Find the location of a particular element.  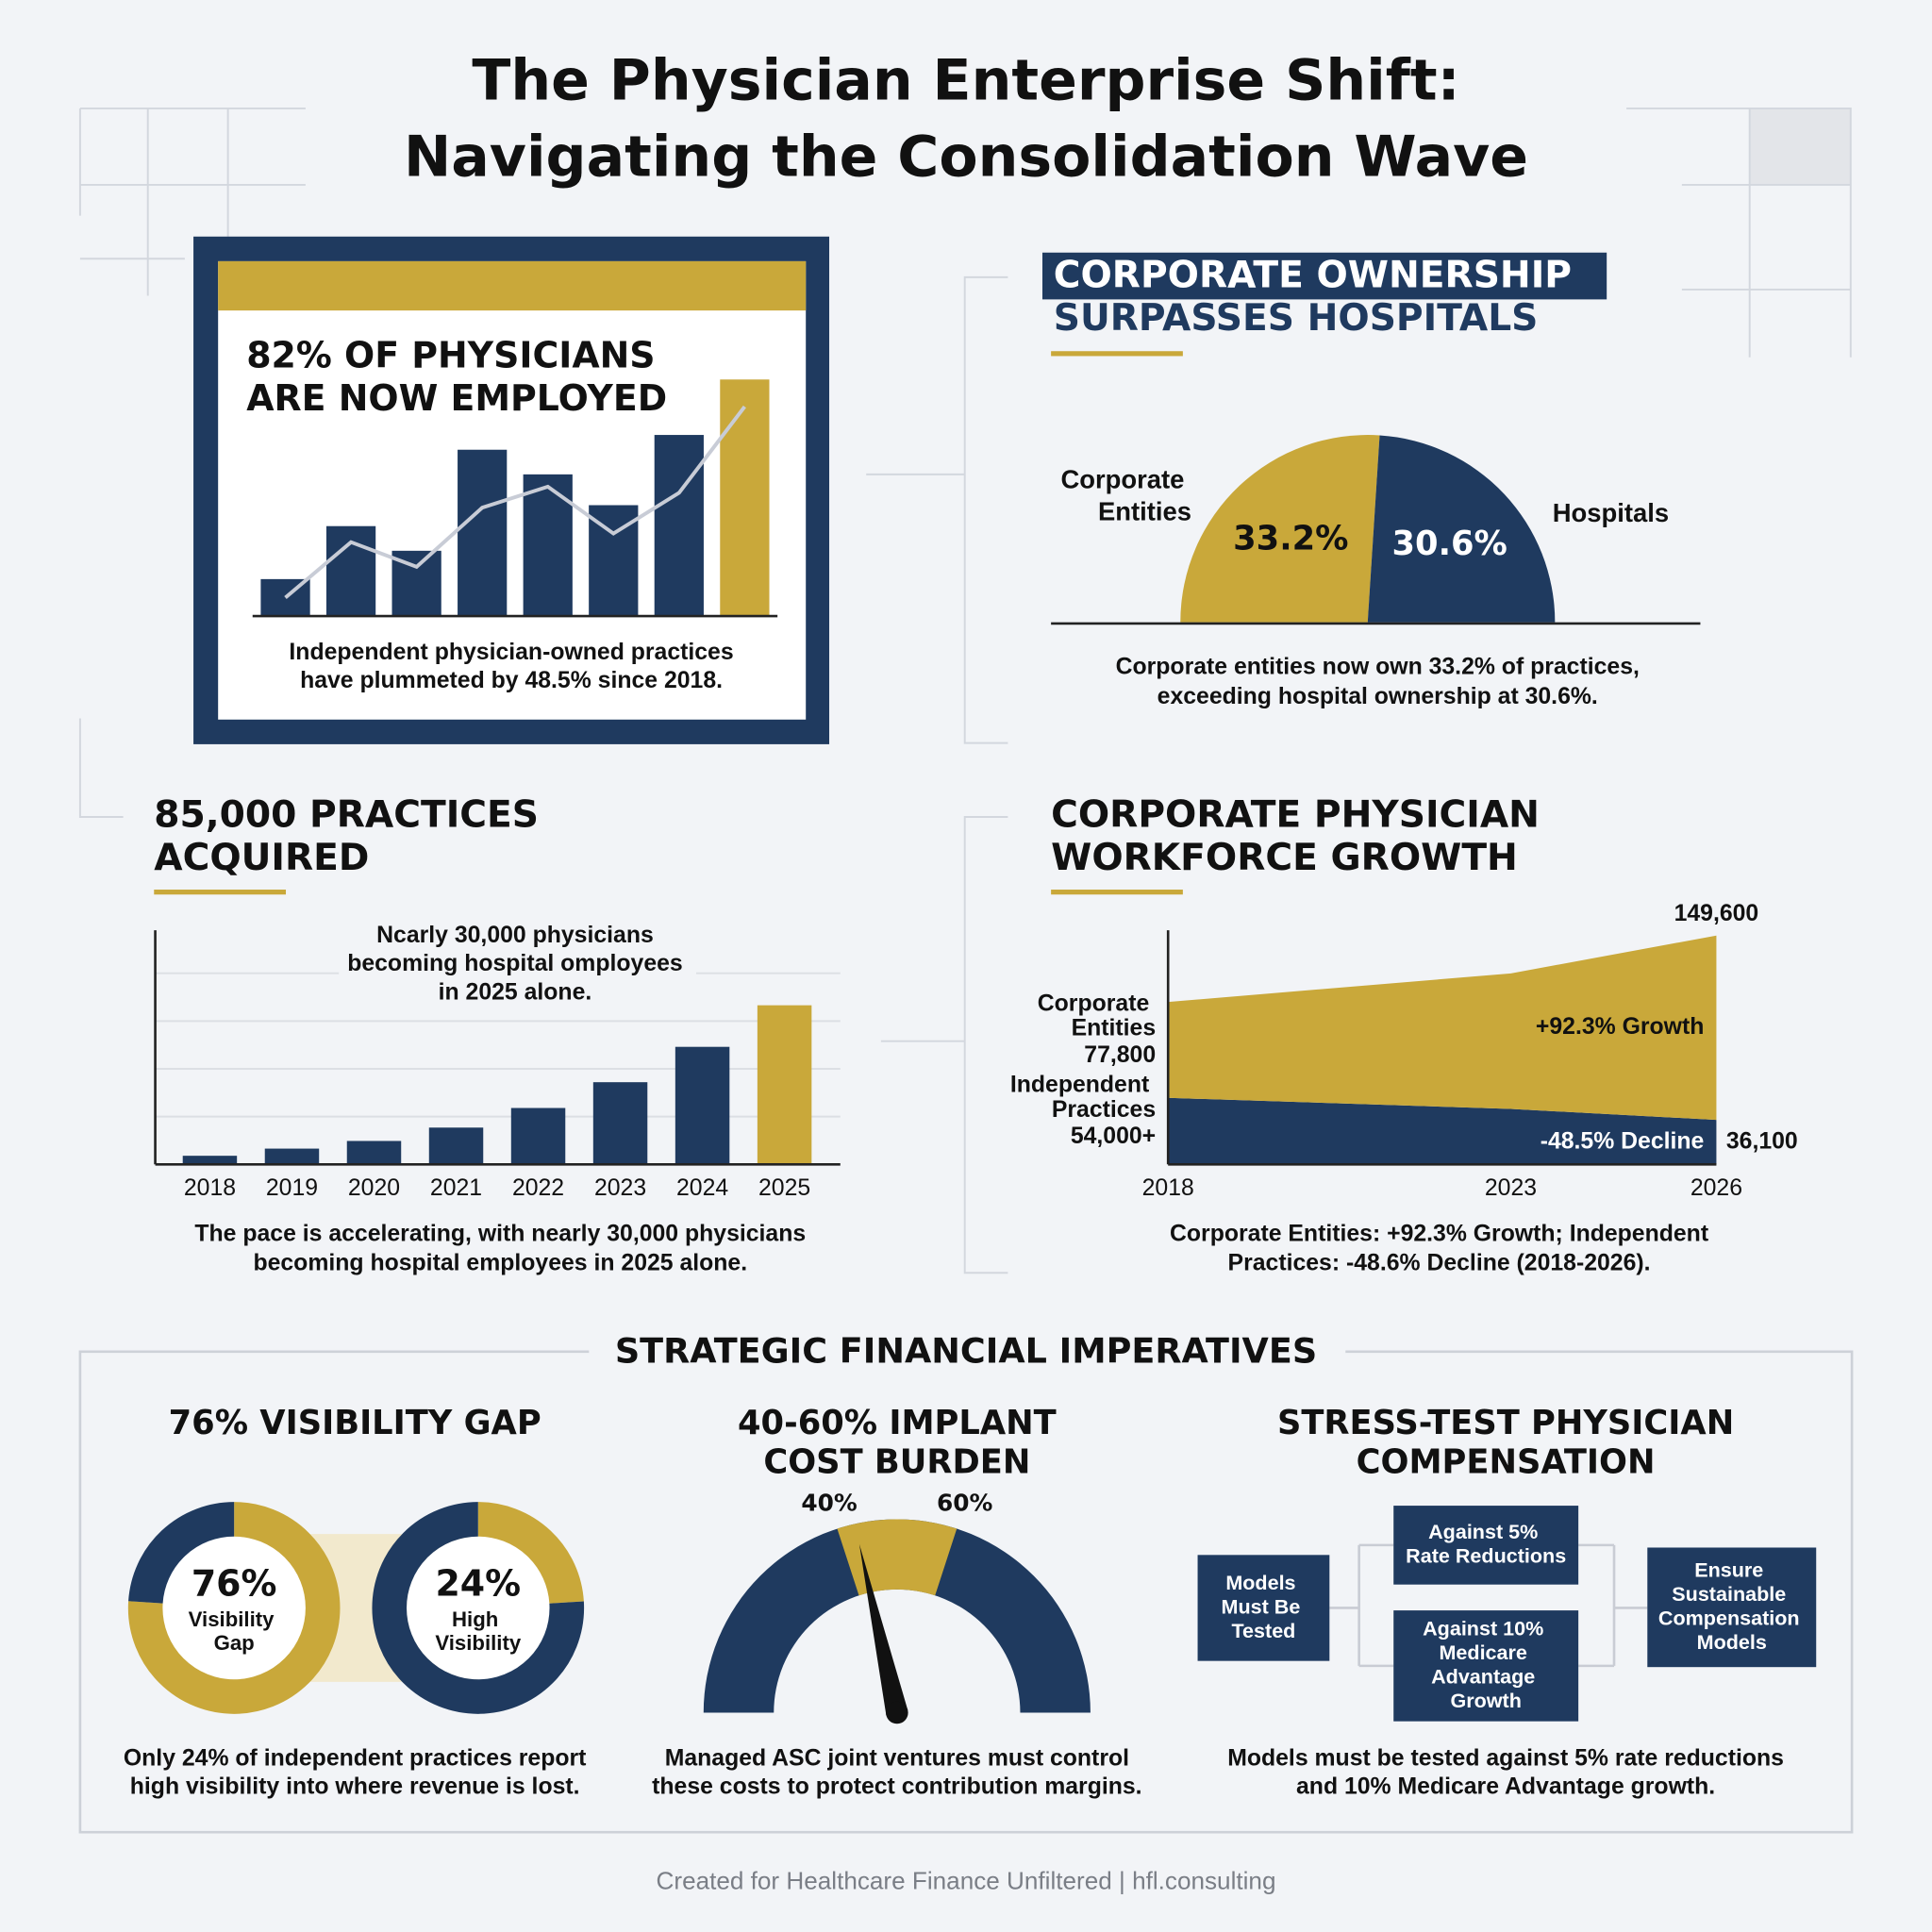

card-title: STRESS-TEST PHYSICIAN is located at coordinates (1505, 1423).